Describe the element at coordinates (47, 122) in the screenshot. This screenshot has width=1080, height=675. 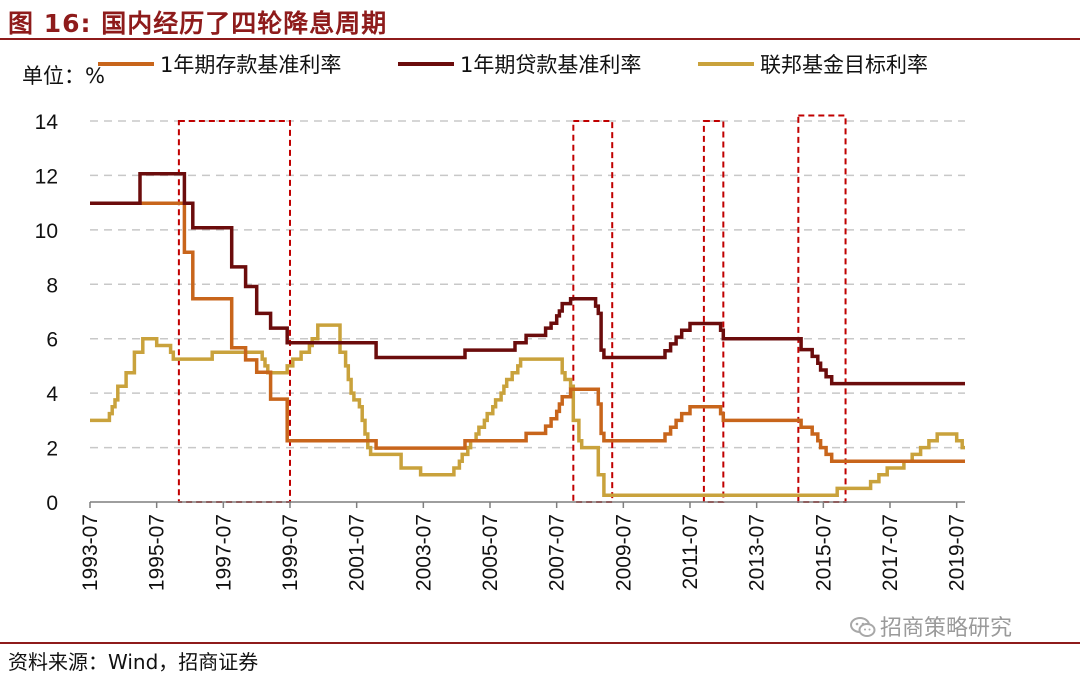
I see `y-tick-label: 14` at that location.